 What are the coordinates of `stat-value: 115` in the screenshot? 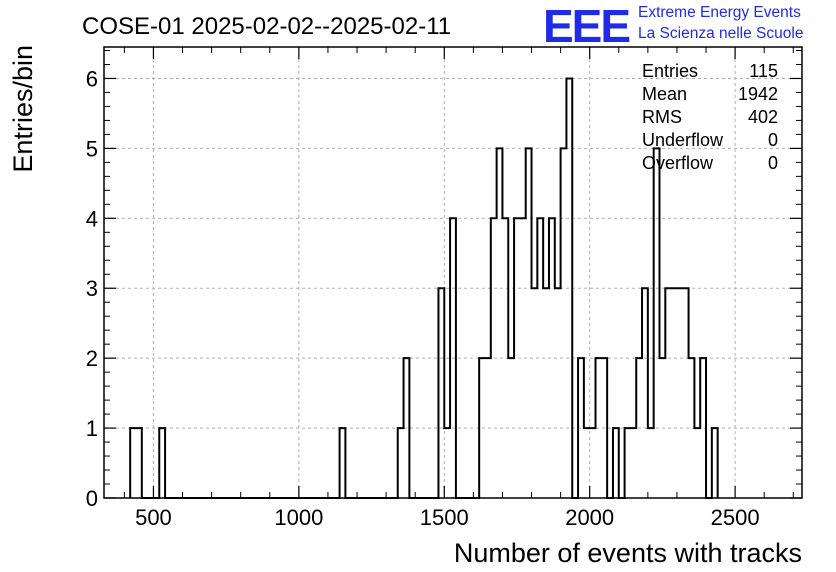 It's located at (763, 71).